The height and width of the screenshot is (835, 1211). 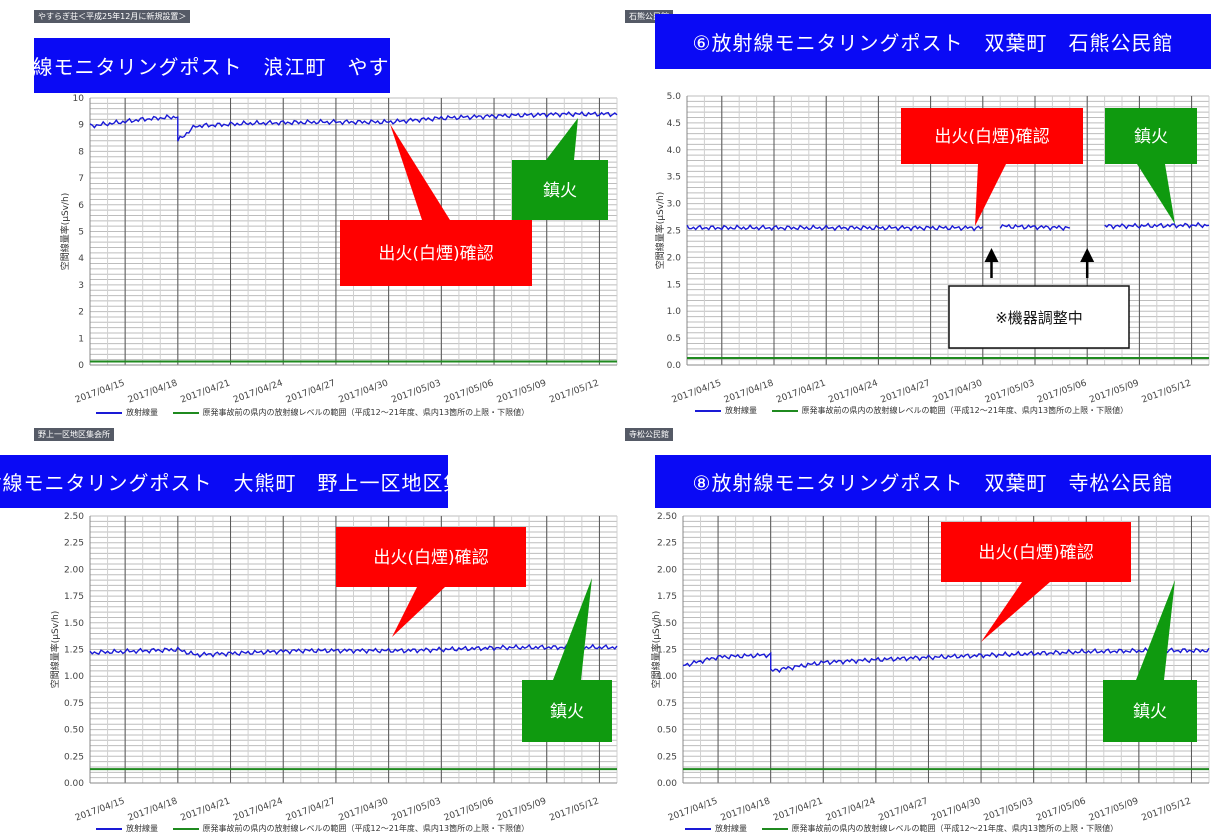 What do you see at coordinates (81, 259) in the screenshot?
I see `y-tick-label: 4` at bounding box center [81, 259].